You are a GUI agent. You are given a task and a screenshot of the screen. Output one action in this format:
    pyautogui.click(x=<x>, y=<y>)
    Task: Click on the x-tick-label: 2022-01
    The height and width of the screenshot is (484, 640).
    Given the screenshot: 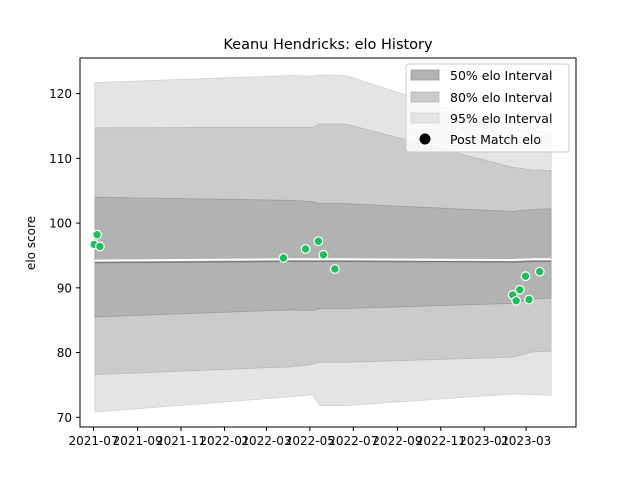 What is the action you would take?
    pyautogui.click(x=224, y=441)
    